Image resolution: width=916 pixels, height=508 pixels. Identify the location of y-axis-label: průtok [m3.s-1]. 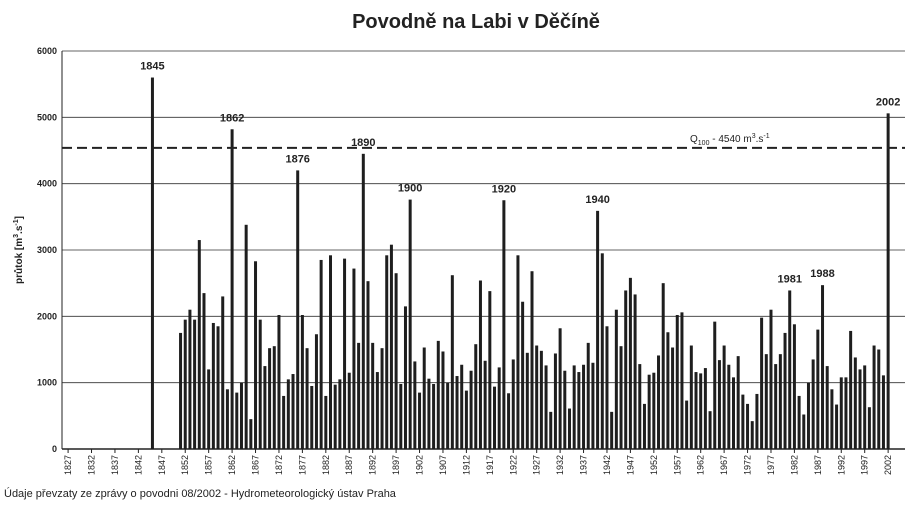
(19, 250).